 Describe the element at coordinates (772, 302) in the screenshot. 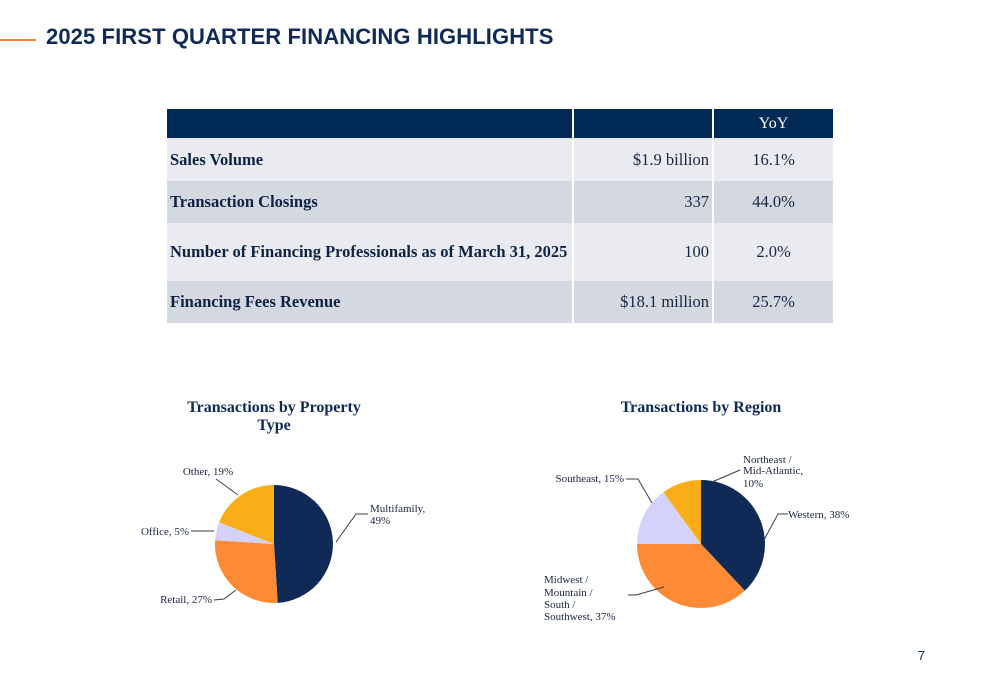

I see `row-yoy: 25.7%` at that location.